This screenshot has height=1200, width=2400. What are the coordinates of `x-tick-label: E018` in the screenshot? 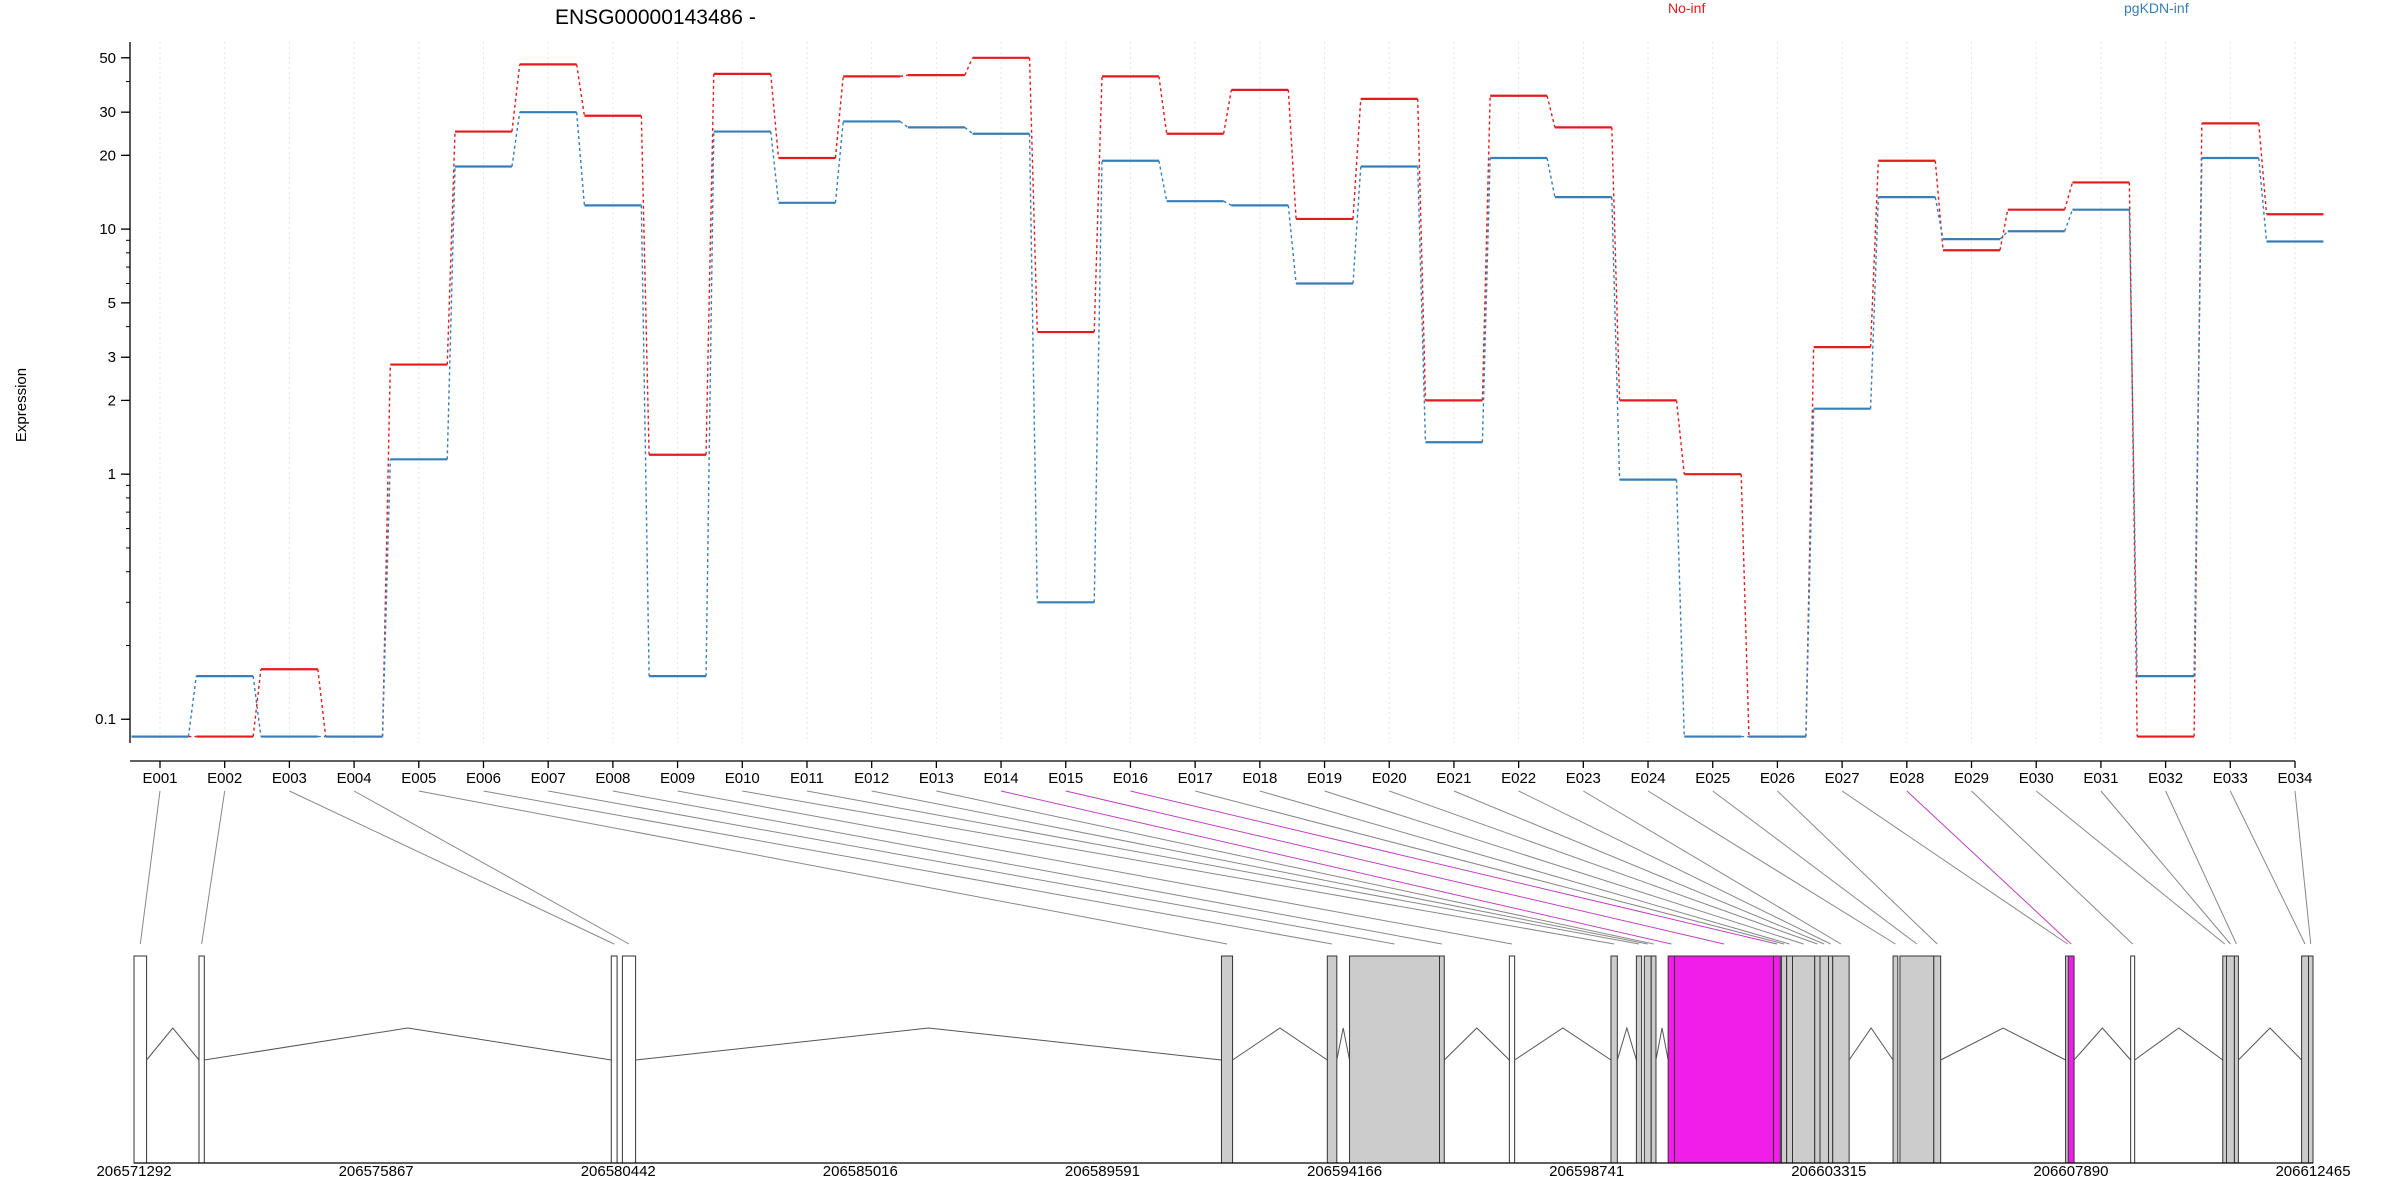 It's located at (1259, 778).